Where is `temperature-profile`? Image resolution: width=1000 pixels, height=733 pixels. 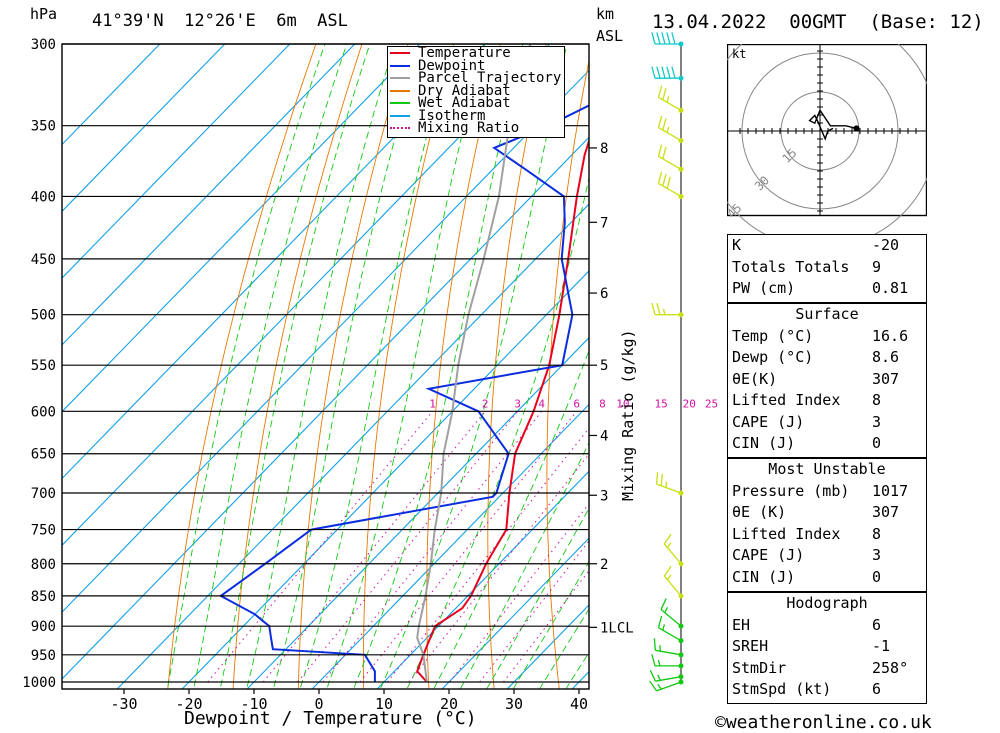 temperature-profile is located at coordinates (502, 410).